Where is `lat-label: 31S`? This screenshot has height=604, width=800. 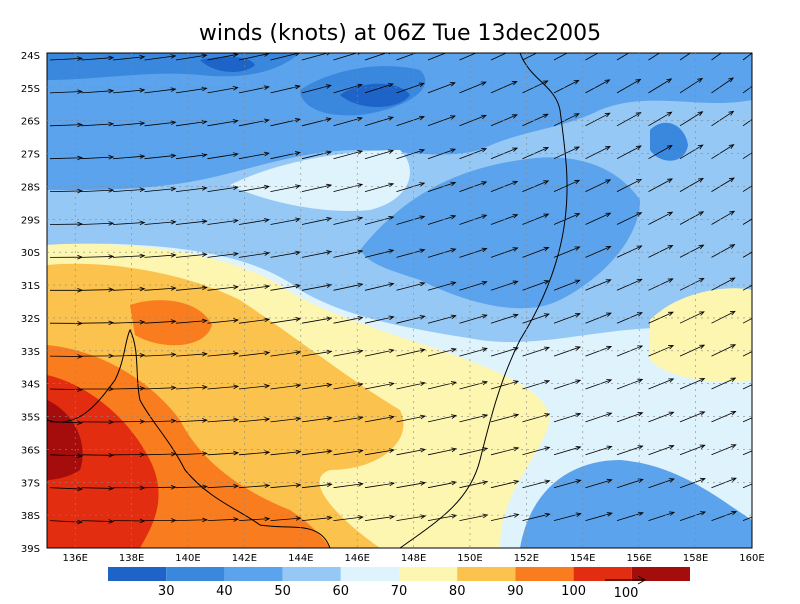
lat-label: 31S is located at coordinates (30, 286).